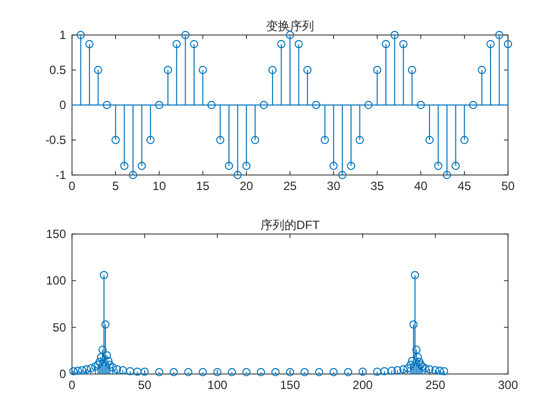 The width and height of the screenshot is (560, 420). What do you see at coordinates (290, 26) in the screenshot?
I see `chart-title: 变换序列` at bounding box center [290, 26].